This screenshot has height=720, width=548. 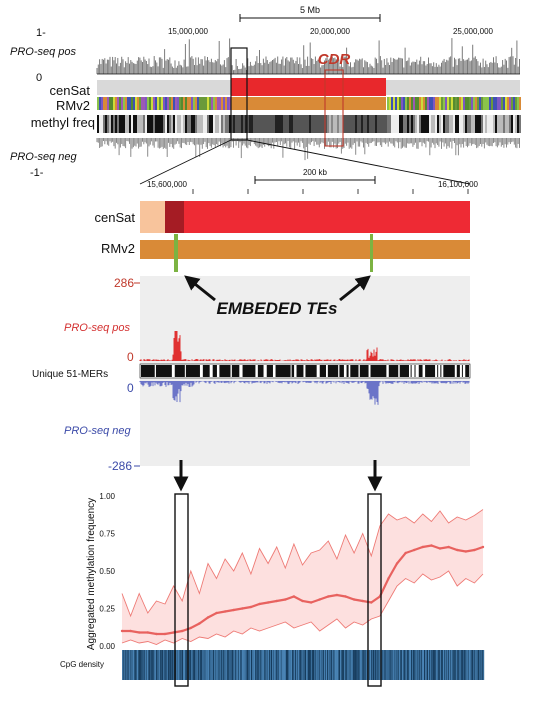 What do you see at coordinates (39, 78) in the screenshot?
I see `top-zero-label: 0` at bounding box center [39, 78].